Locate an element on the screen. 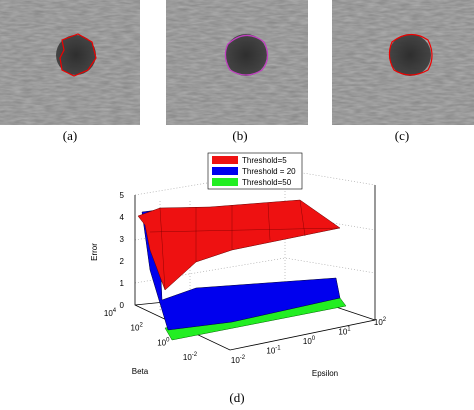 This screenshot has width=474, height=410. z-tick-label: 0 is located at coordinates (122, 305).